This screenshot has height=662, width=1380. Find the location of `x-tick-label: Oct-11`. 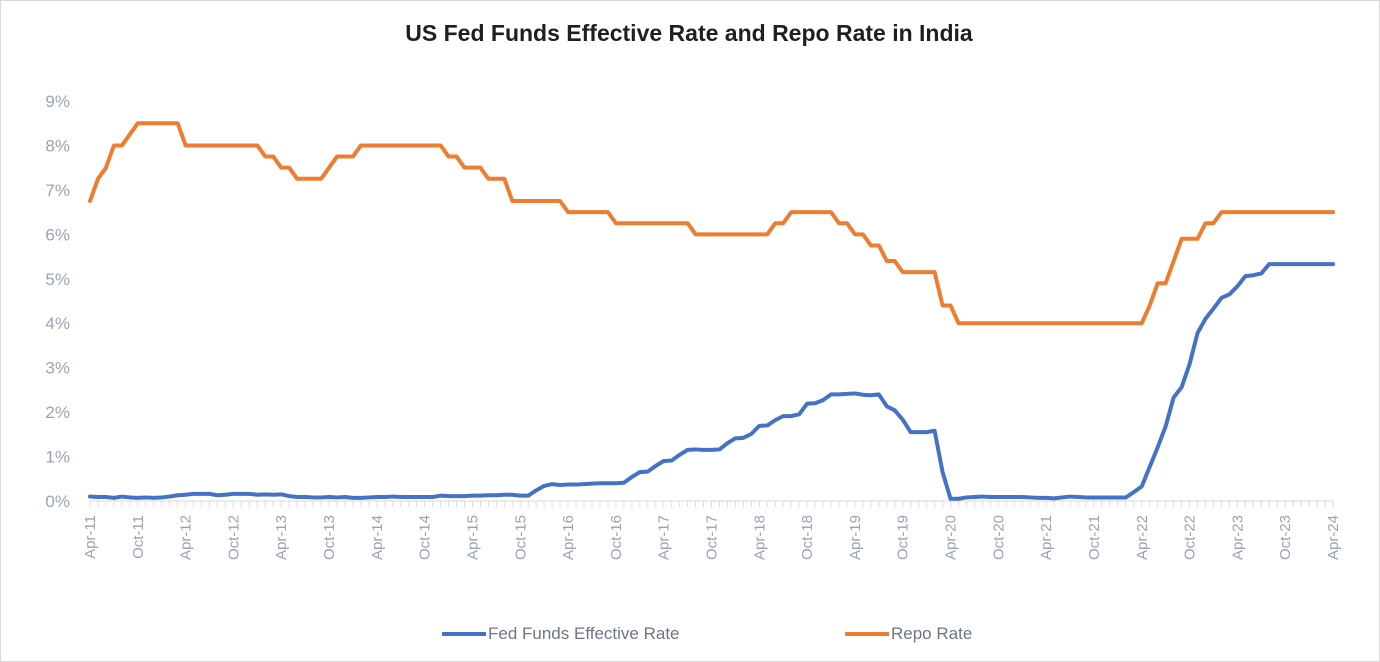

x-tick-label: Oct-11 is located at coordinates (138, 537).